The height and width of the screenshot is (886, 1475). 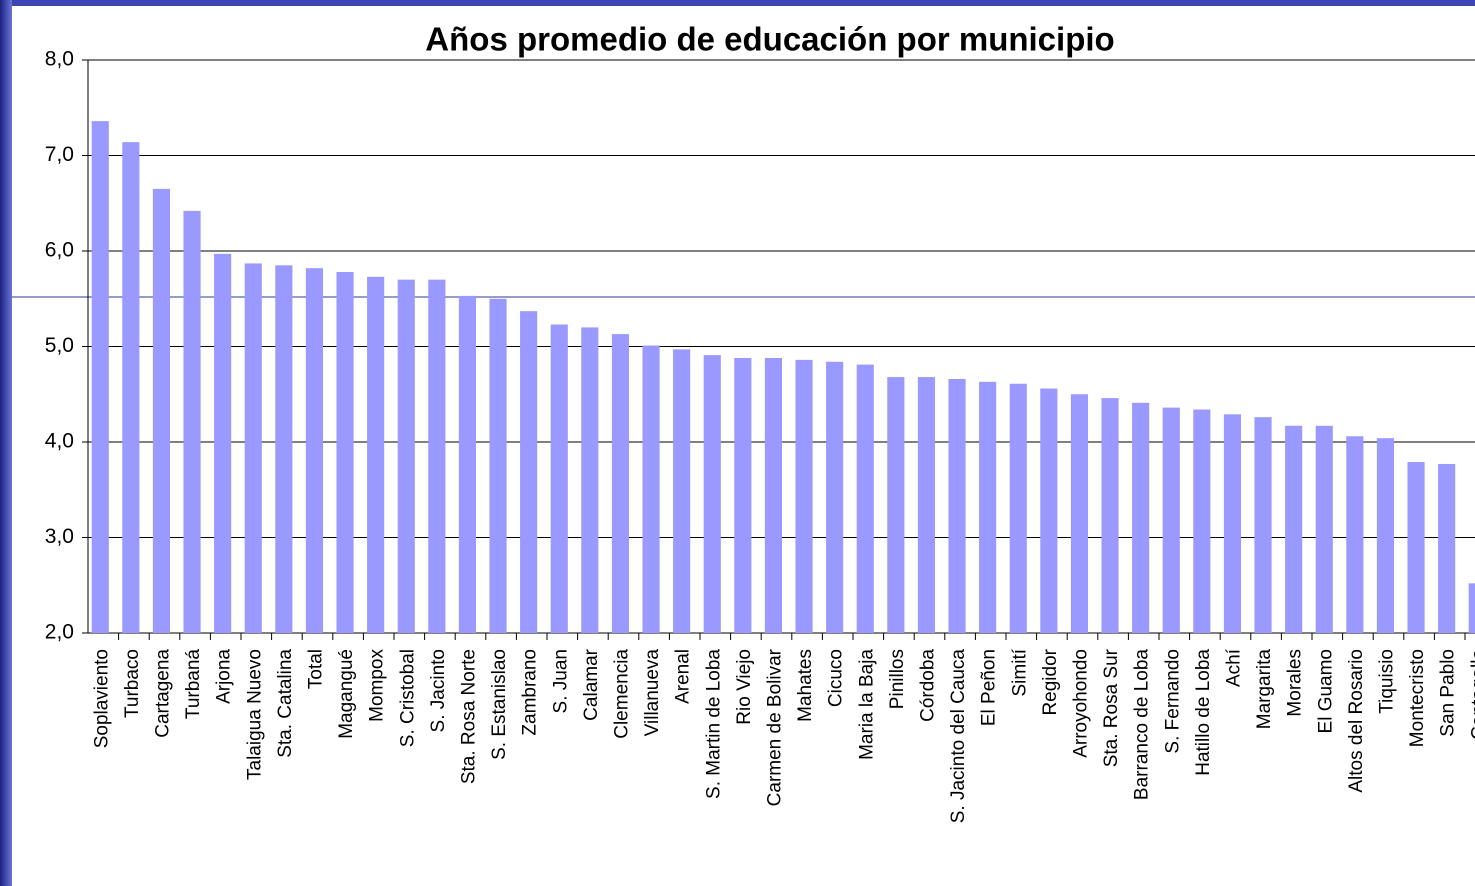 What do you see at coordinates (254, 714) in the screenshot?
I see `x-tick-label: Talaigua Nuevo` at bounding box center [254, 714].